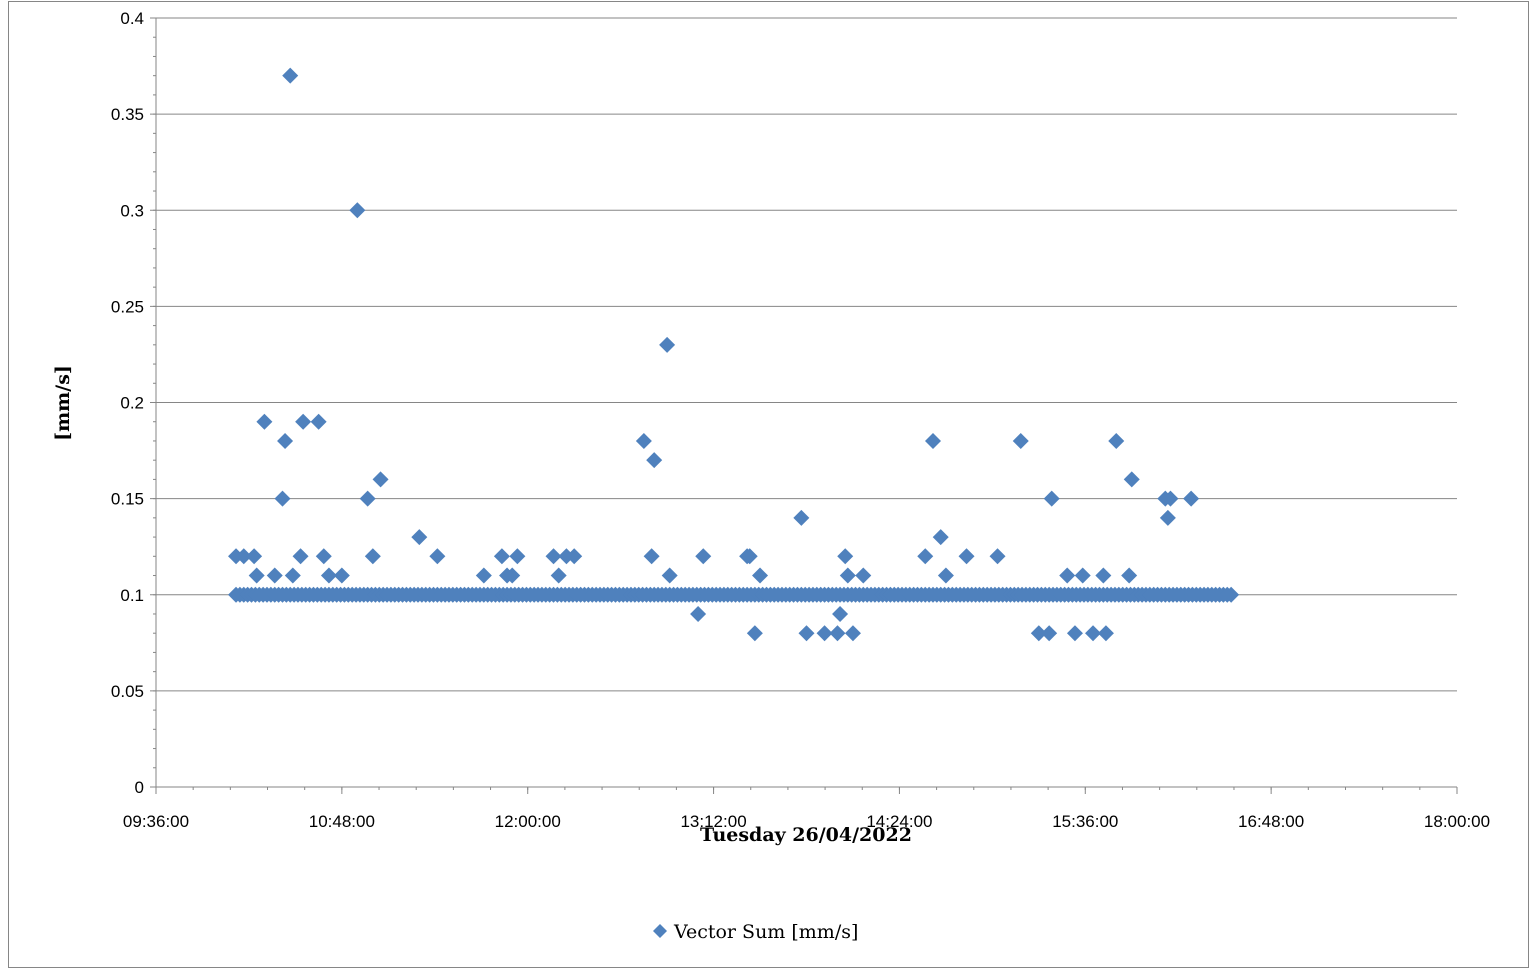 The height and width of the screenshot is (969, 1533). I want to click on x-tick-label: 16:48:00, so click(1271, 821).